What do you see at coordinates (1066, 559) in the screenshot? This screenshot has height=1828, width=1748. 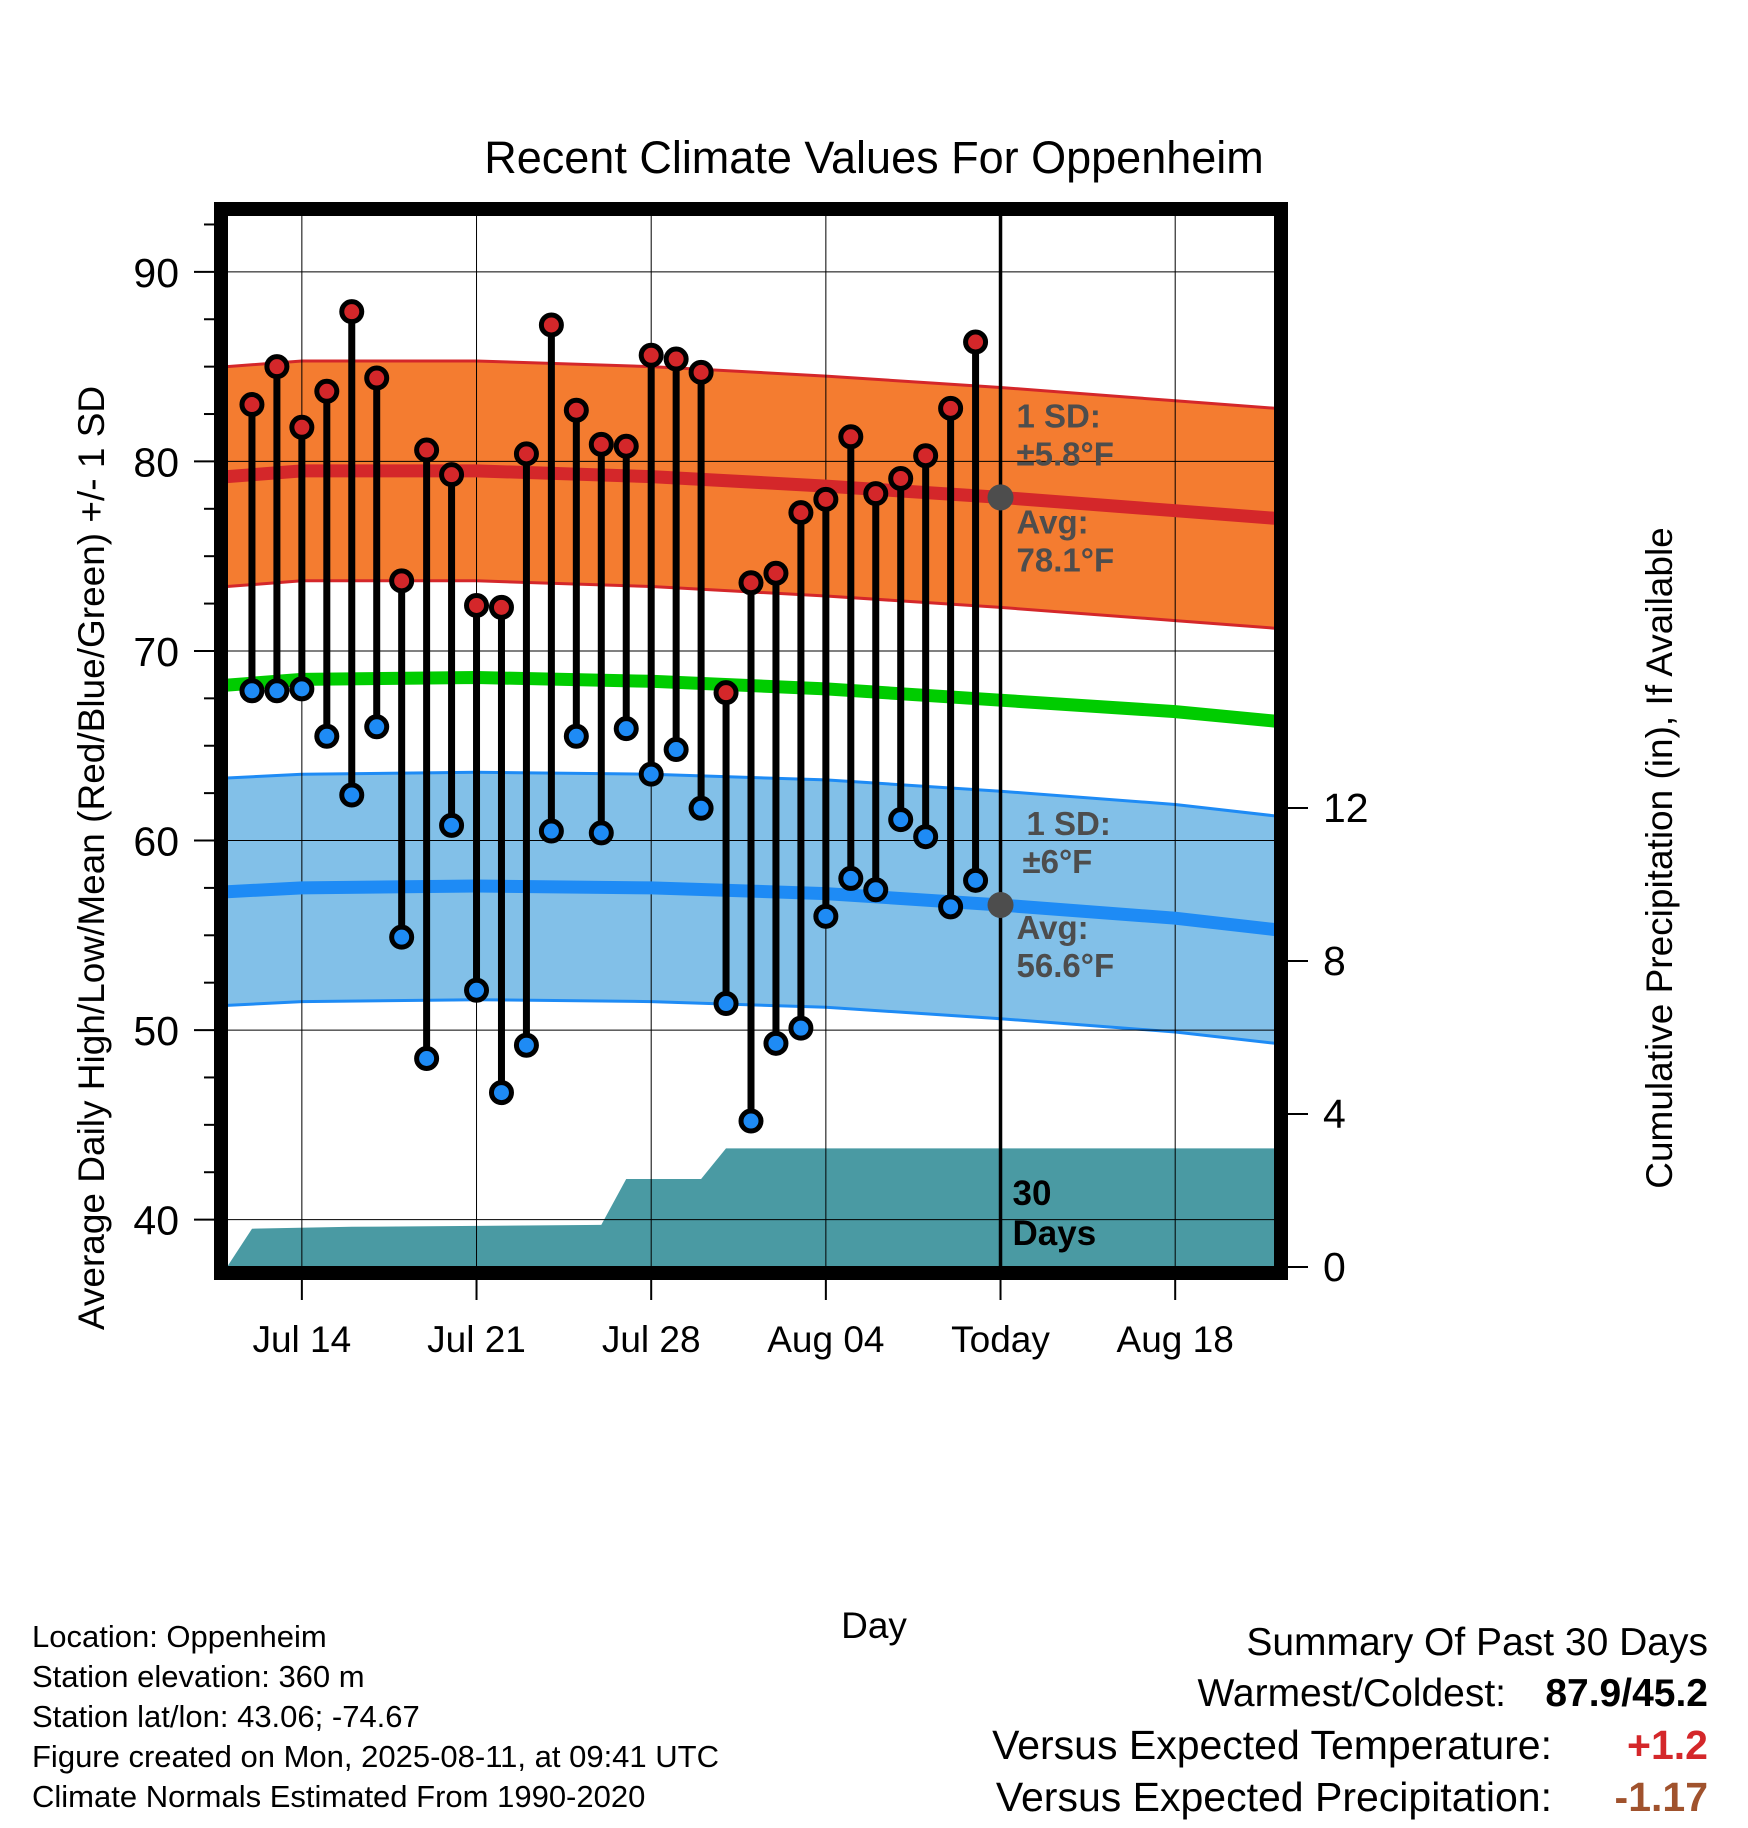 I see `high-avg-label-value: 78.1°F` at bounding box center [1066, 559].